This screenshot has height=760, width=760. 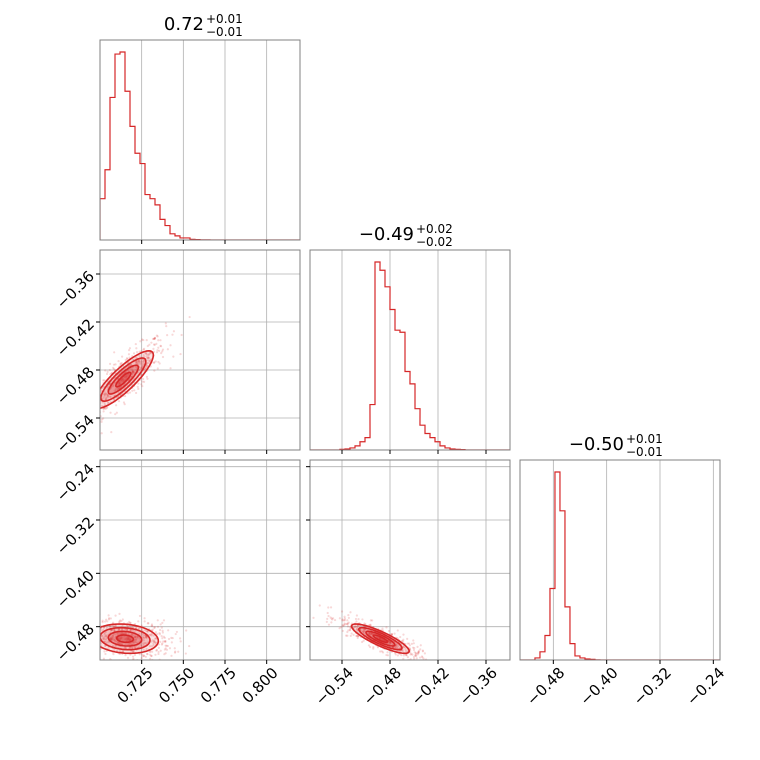 I want to click on x-tick-label: −0.48, so click(x=545, y=686).